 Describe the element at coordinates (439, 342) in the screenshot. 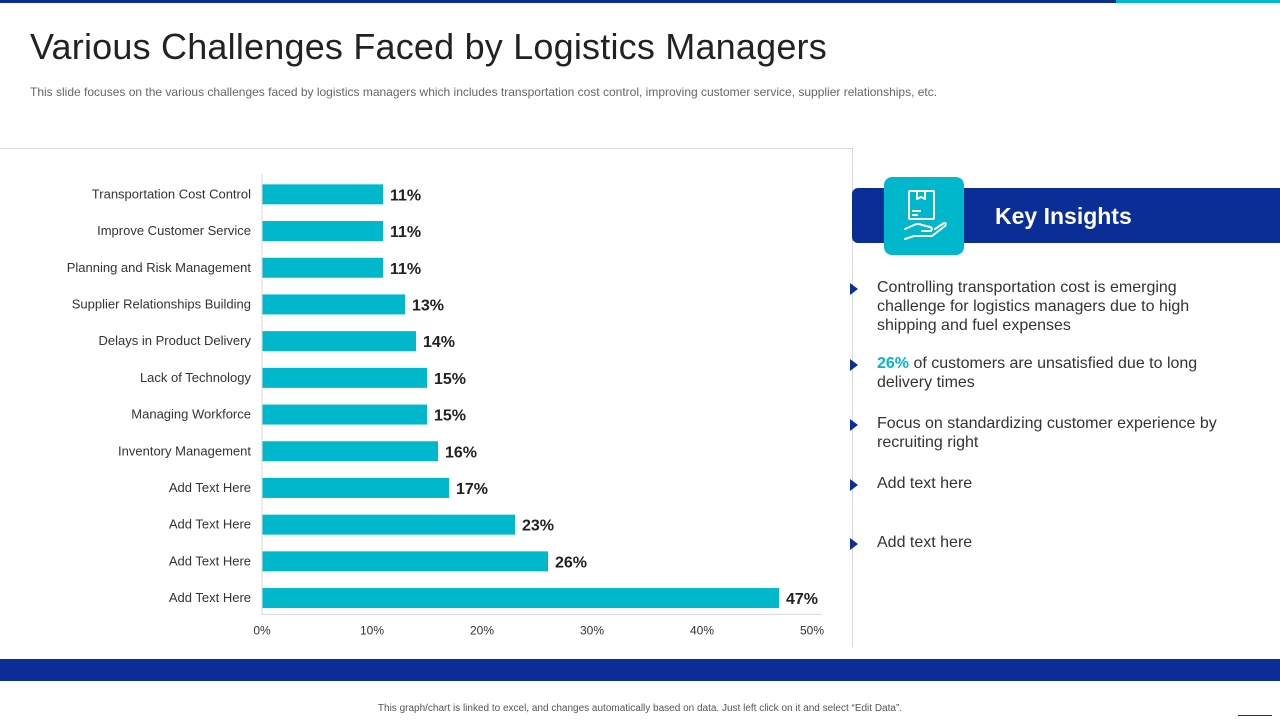

I see `data-label: 14%` at that location.